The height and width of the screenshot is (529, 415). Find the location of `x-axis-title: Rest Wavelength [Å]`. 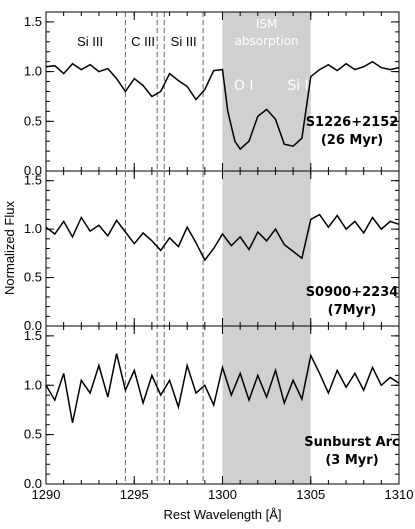

x-axis-title: Rest Wavelength [Å] is located at coordinates (222, 514).